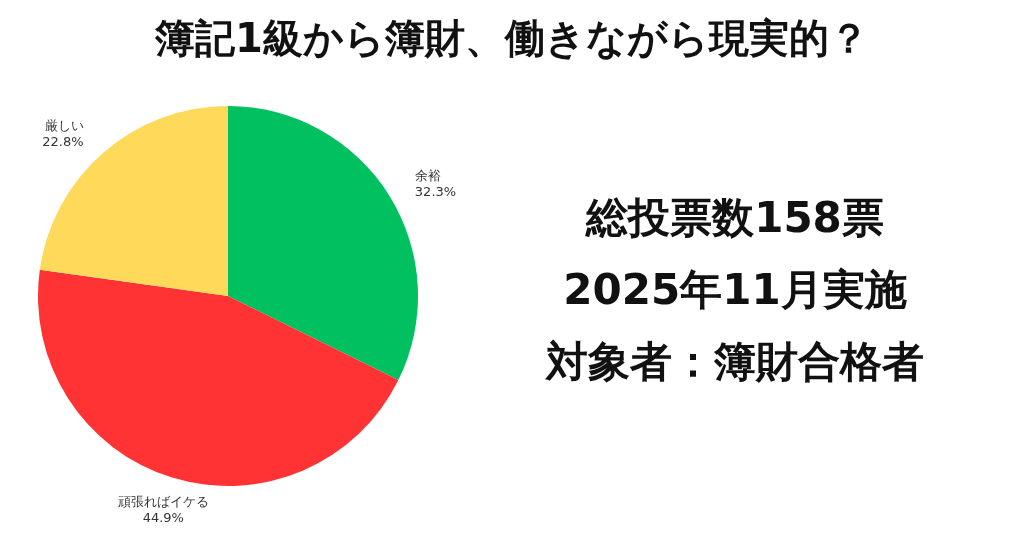 The image size is (1024, 538). Describe the element at coordinates (163, 518) in the screenshot. I see `data-label: 44.9%` at that location.